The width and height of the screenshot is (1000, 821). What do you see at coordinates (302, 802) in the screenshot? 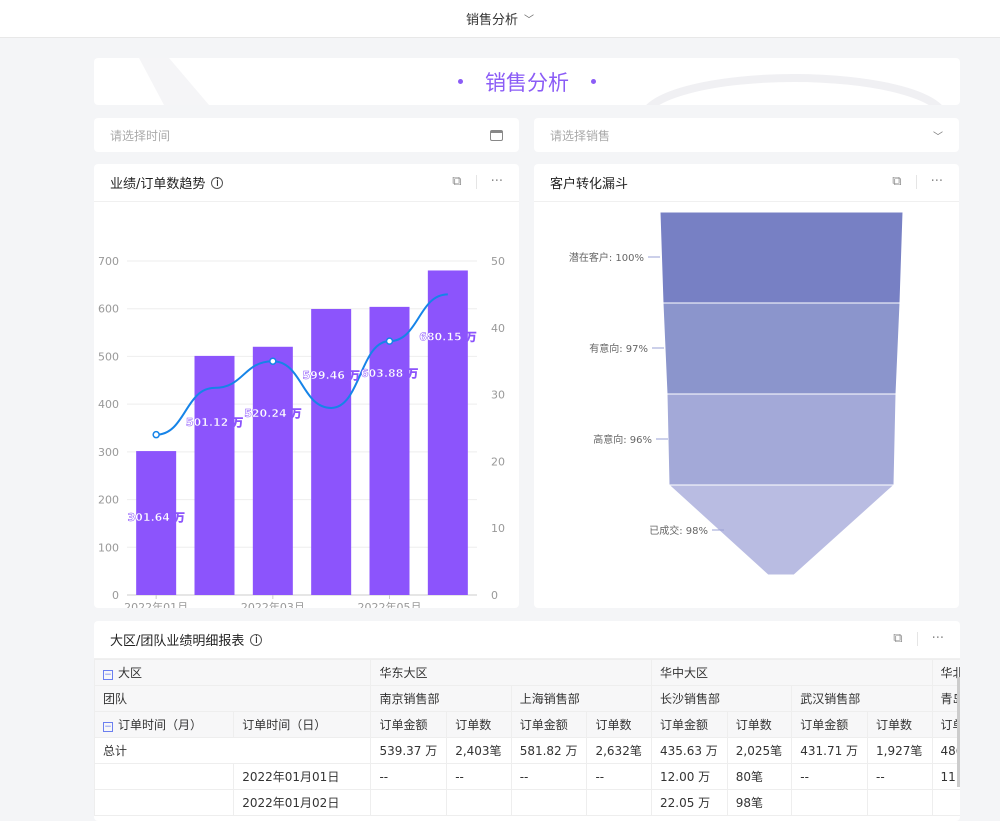
I see `date-cell: 2022年01月02日` at bounding box center [302, 802].